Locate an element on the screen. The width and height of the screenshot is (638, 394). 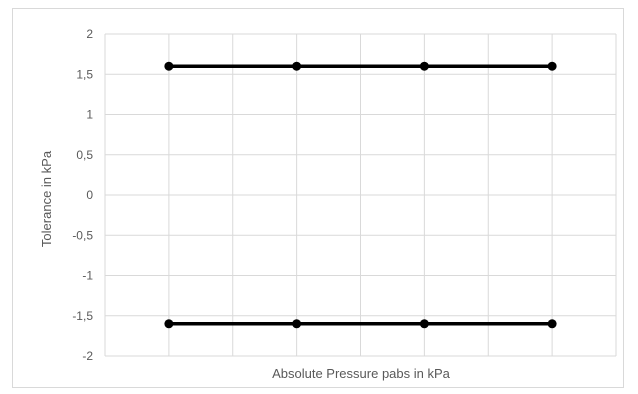
y-tick-label: -0,5 is located at coordinates (82, 235).